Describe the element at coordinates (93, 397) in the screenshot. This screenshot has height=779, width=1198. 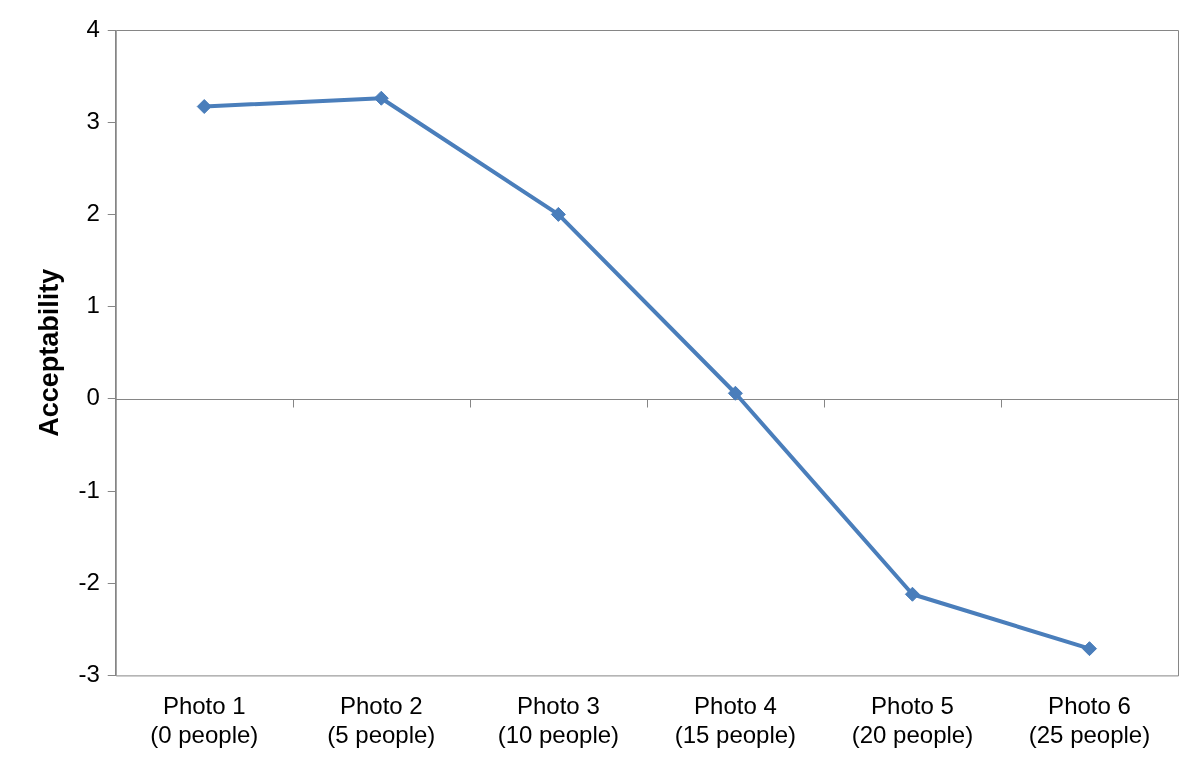
I see `y-tick-label: 0` at that location.